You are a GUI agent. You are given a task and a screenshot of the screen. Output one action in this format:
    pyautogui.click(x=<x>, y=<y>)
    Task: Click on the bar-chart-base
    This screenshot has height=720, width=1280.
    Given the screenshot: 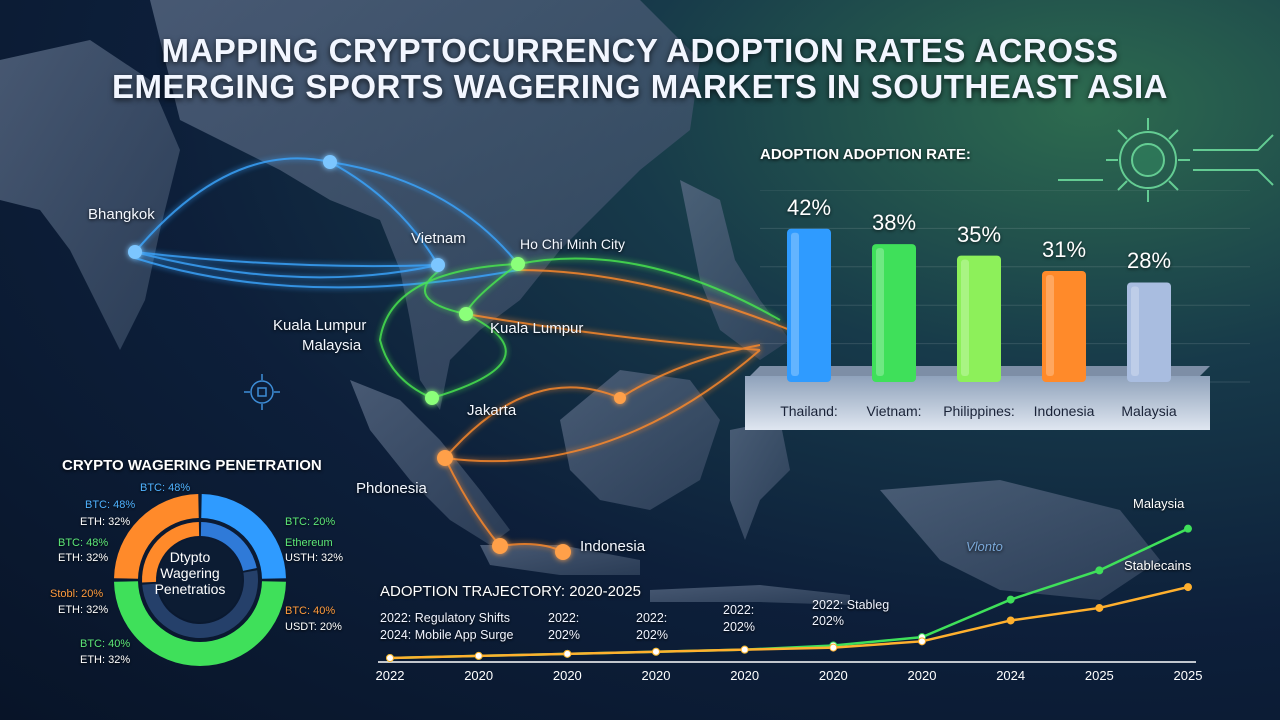 What is the action you would take?
    pyautogui.click(x=977, y=403)
    